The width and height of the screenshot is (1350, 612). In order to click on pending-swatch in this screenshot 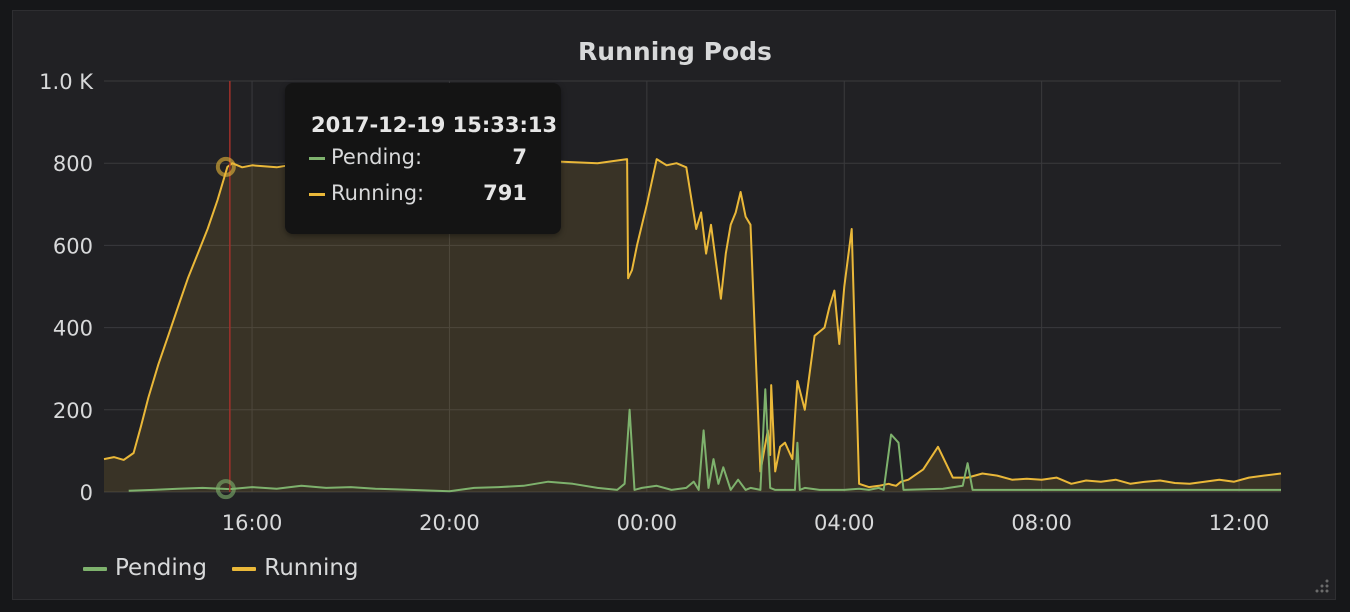, I will do `click(317, 158)`.